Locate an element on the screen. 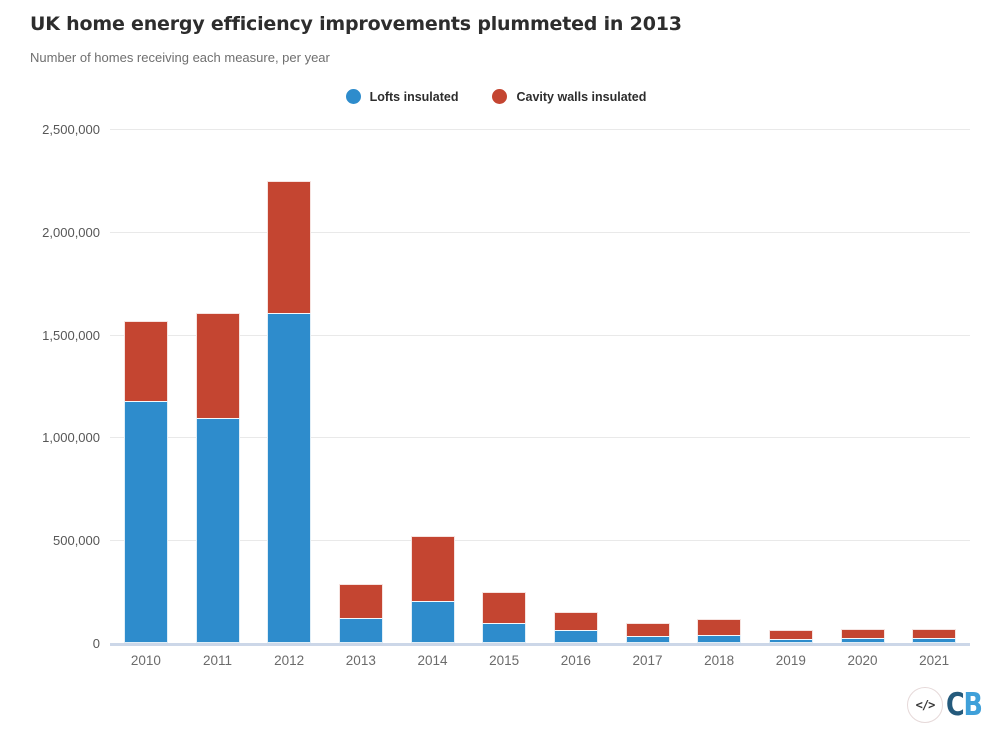  bar-segment-lofts-2017 is located at coordinates (647, 639).